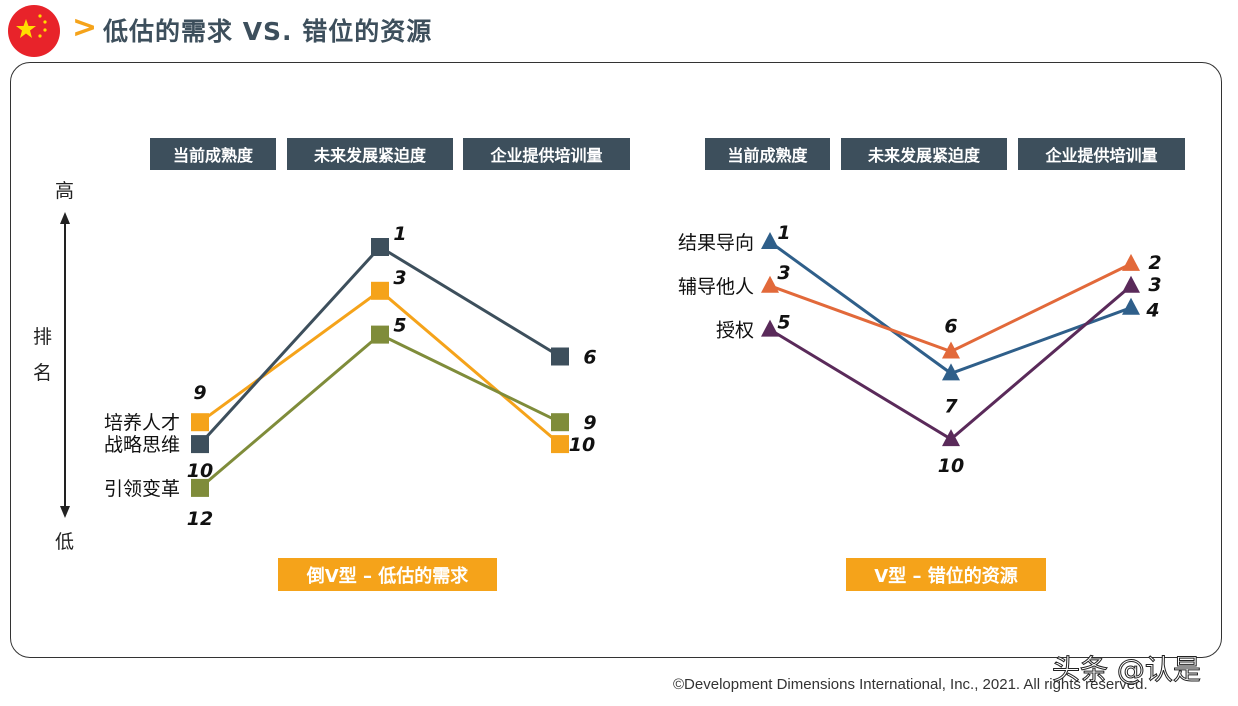 Image resolution: width=1238 pixels, height=706 pixels. I want to click on axis-label-2: 名, so click(43, 373).